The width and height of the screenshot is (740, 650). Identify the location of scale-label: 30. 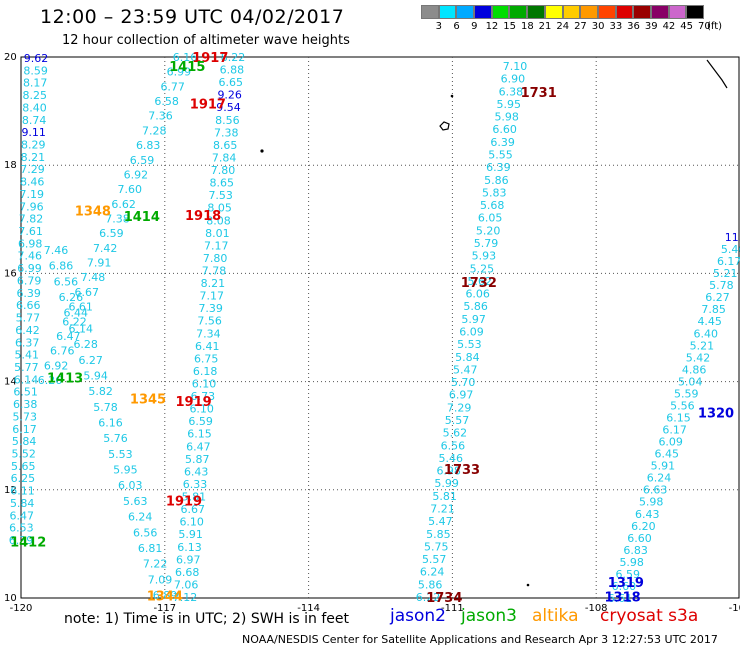
(598, 26).